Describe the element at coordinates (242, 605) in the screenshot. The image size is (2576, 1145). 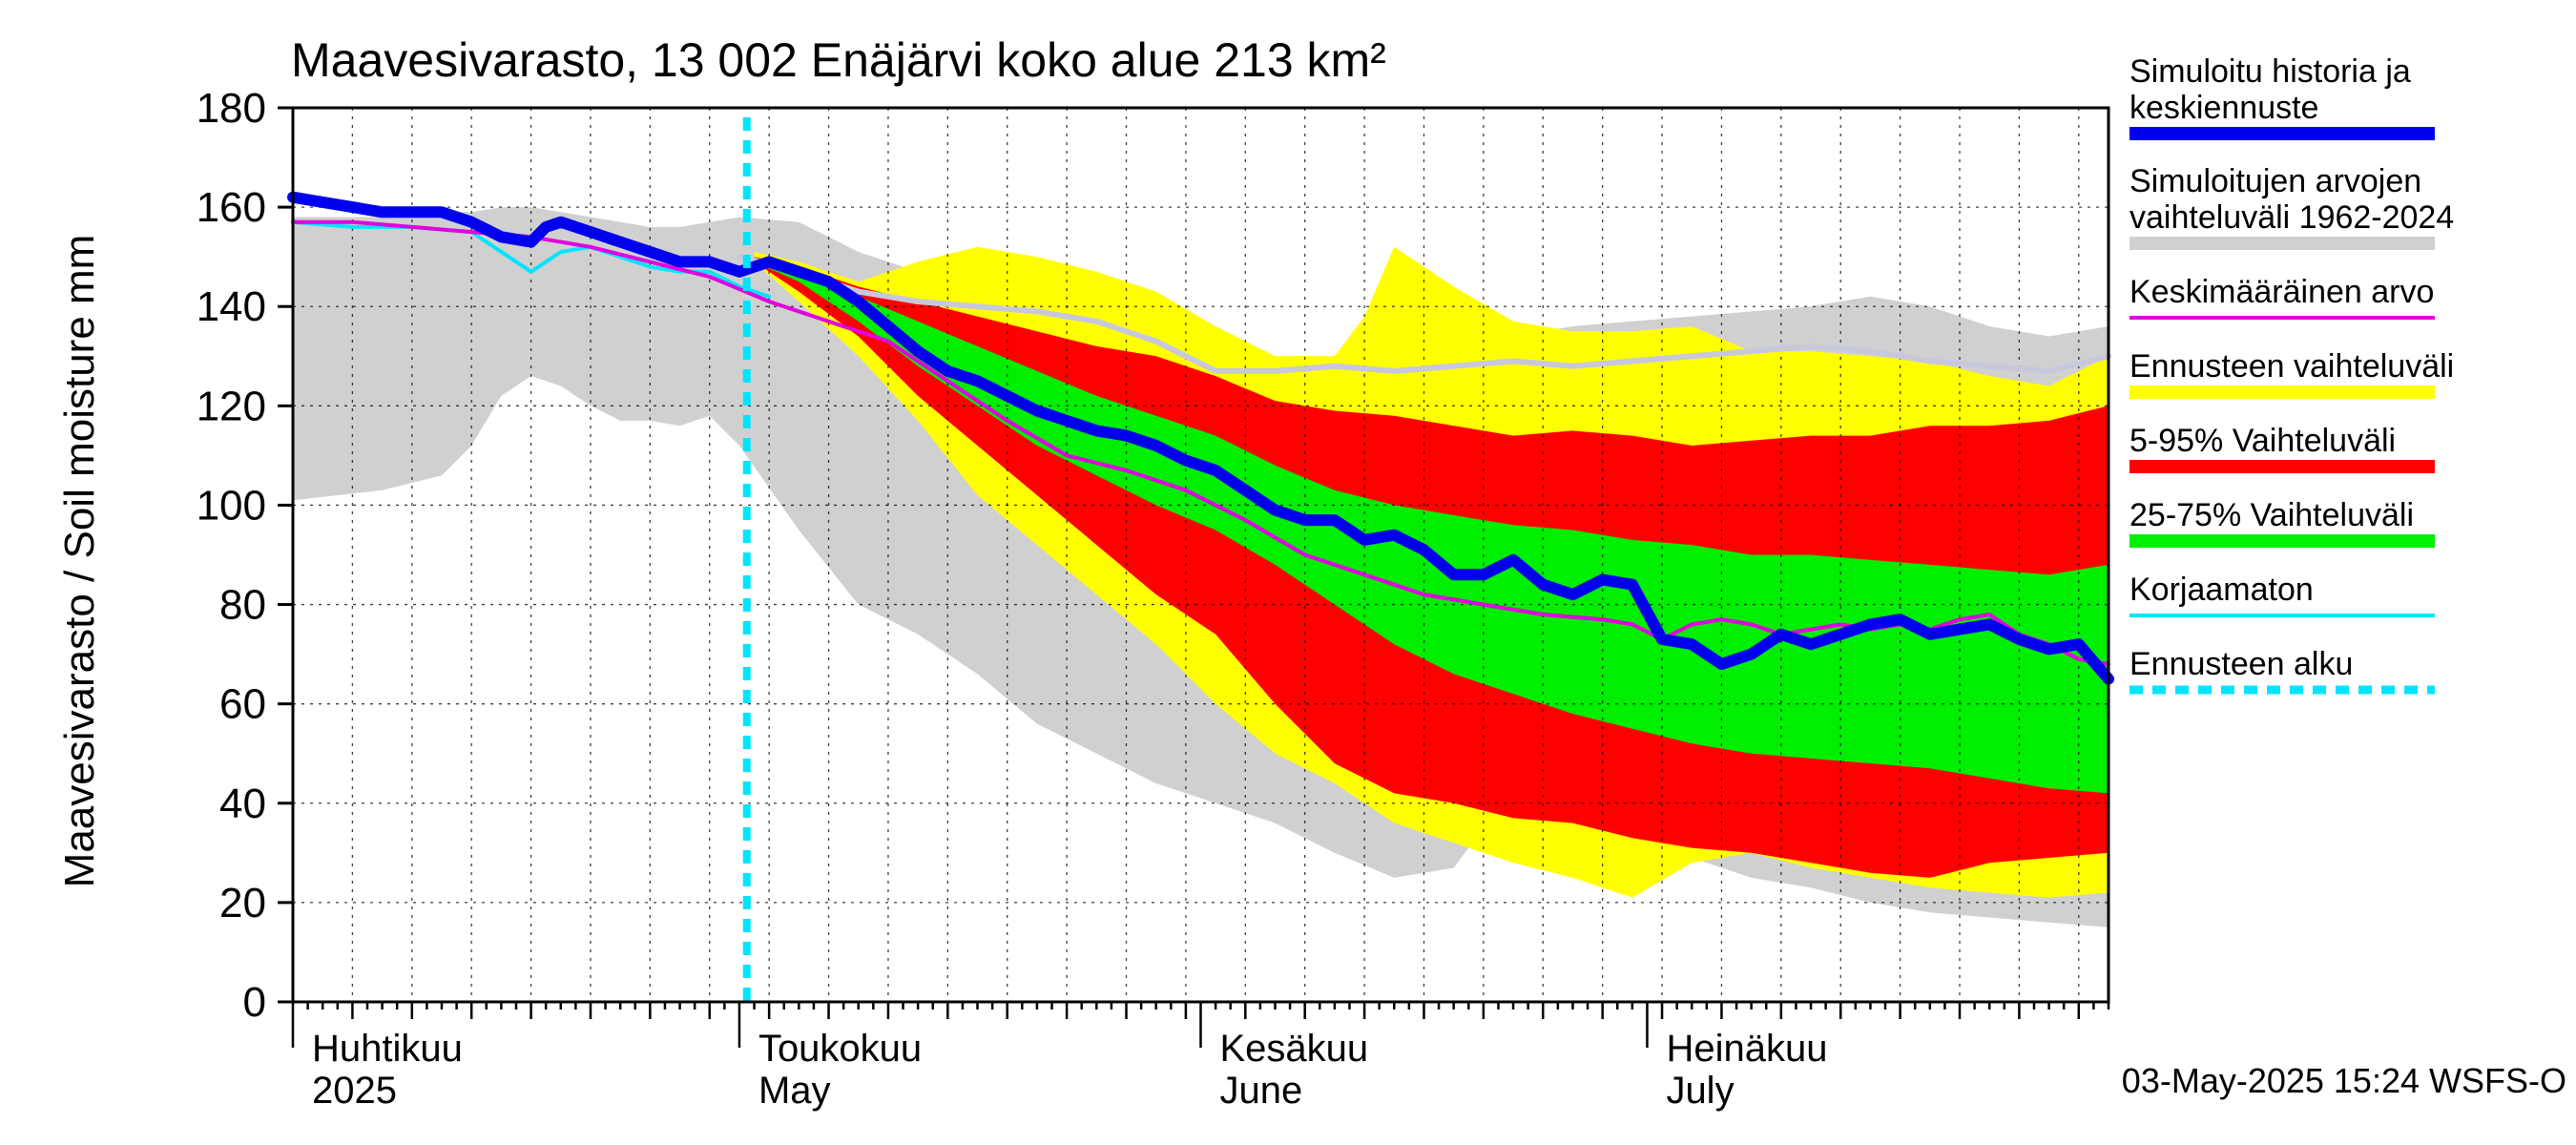
I see `y-tick-label-80: 80` at that location.